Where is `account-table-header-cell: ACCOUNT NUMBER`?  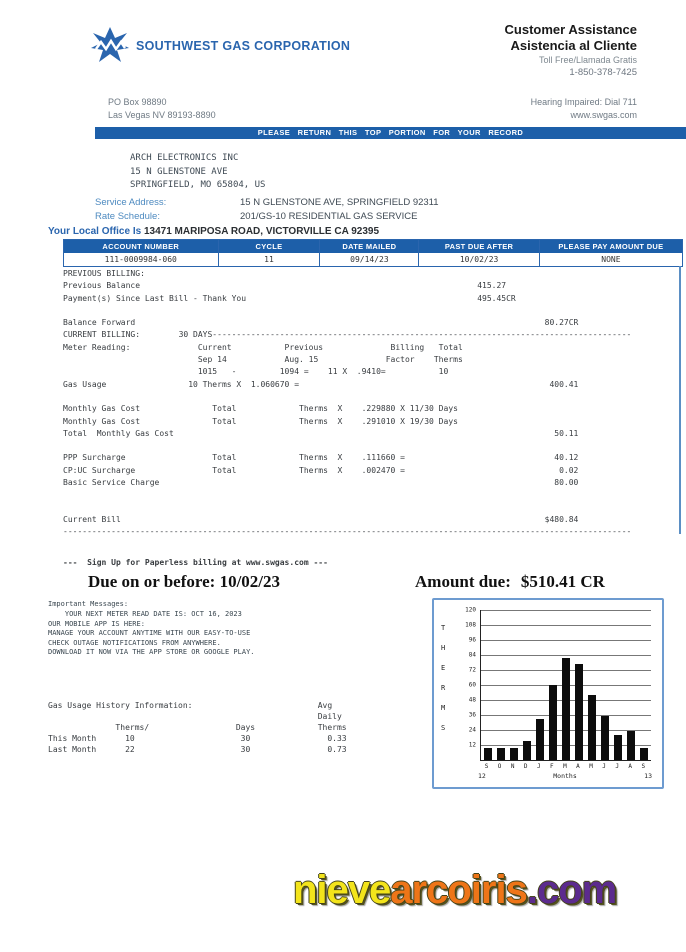
account-table-header-cell: ACCOUNT NUMBER is located at coordinates (141, 246).